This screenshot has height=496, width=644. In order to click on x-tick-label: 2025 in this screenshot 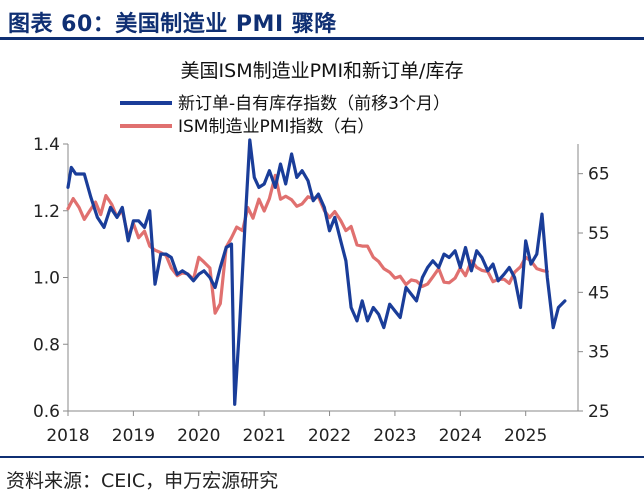, I will do `click(525, 436)`.